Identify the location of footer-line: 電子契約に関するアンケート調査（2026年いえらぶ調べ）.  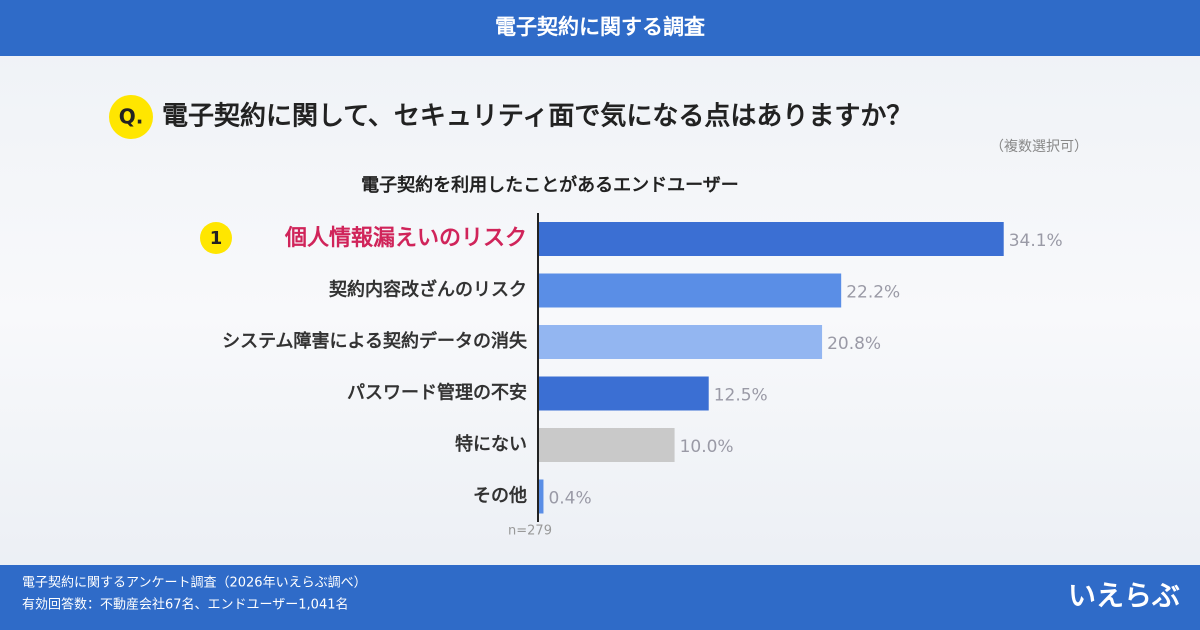
(194, 583).